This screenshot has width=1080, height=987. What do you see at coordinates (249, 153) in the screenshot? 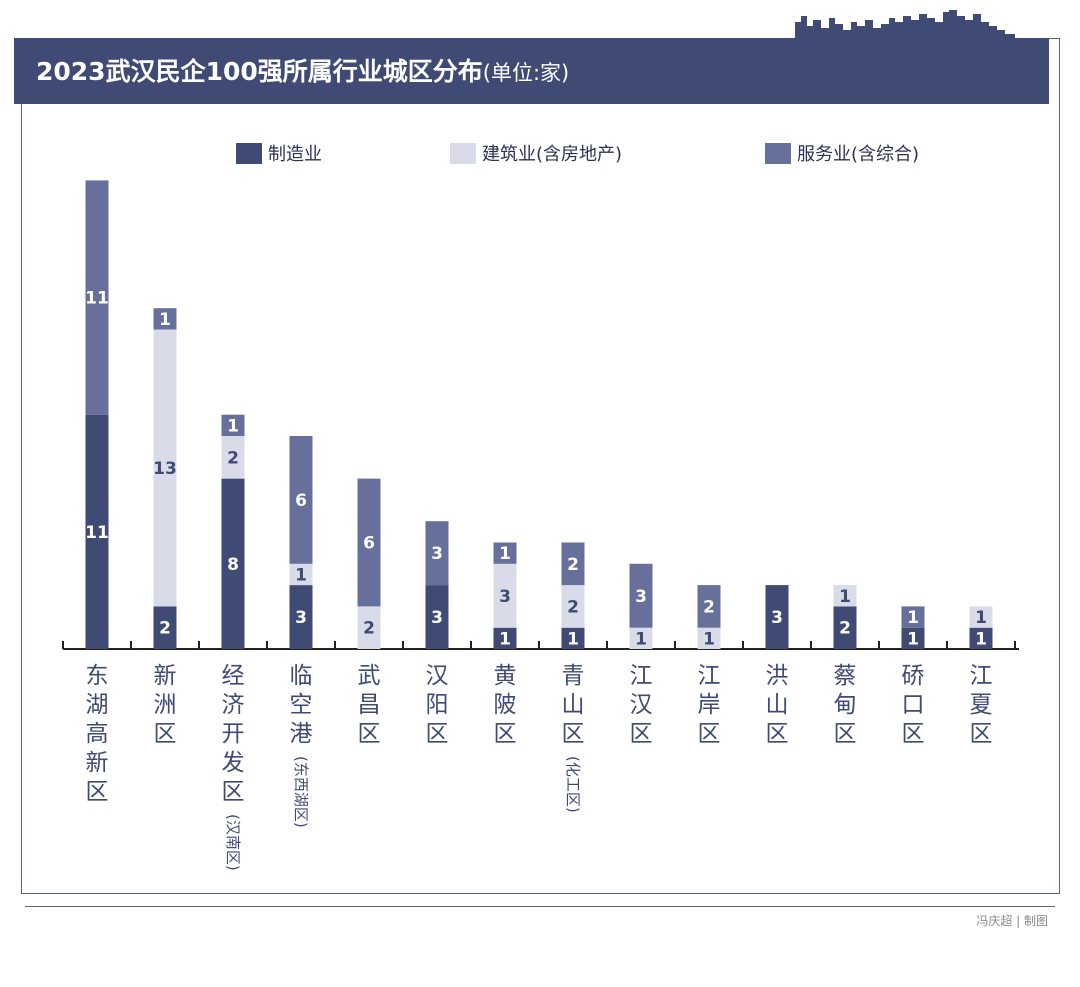
I see `legend-swatch-manufacturing` at bounding box center [249, 153].